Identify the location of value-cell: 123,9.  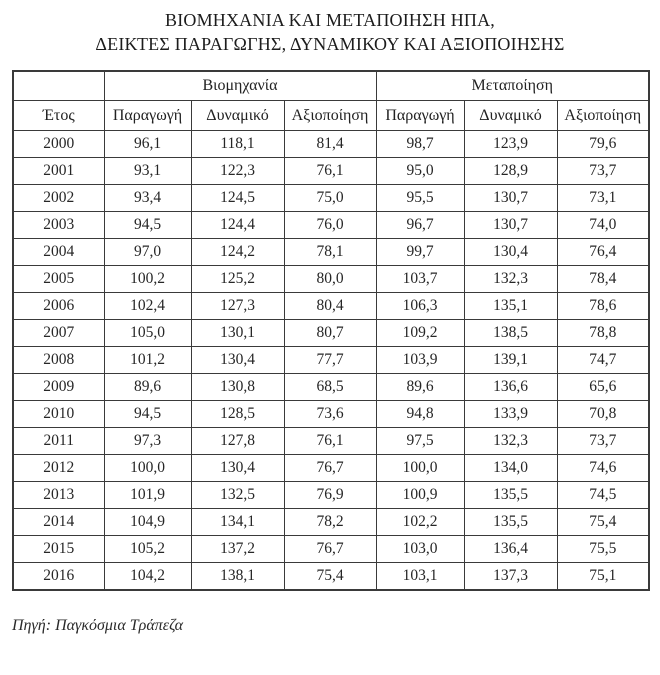
(510, 144).